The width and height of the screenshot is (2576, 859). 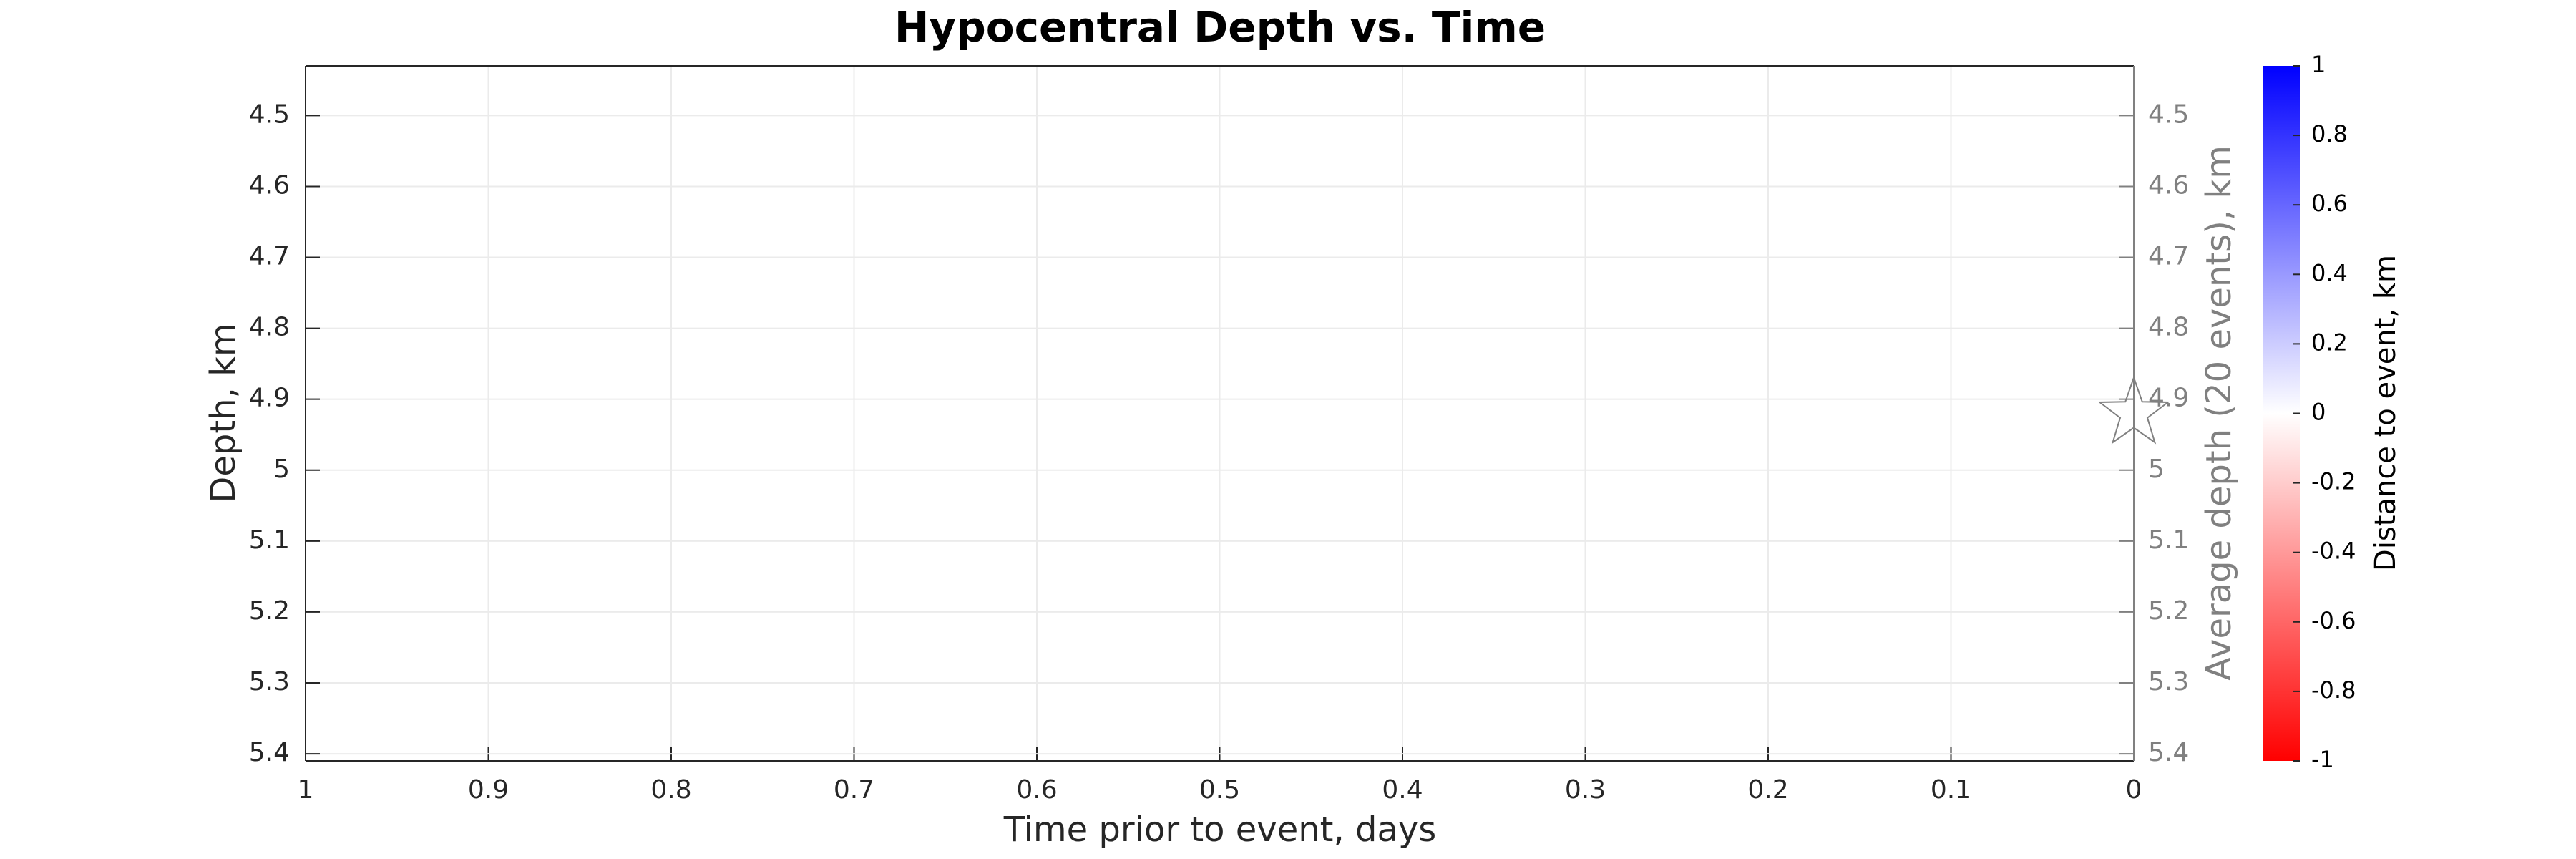 I want to click on y2-tick-label: 4.9, so click(x=2168, y=398).